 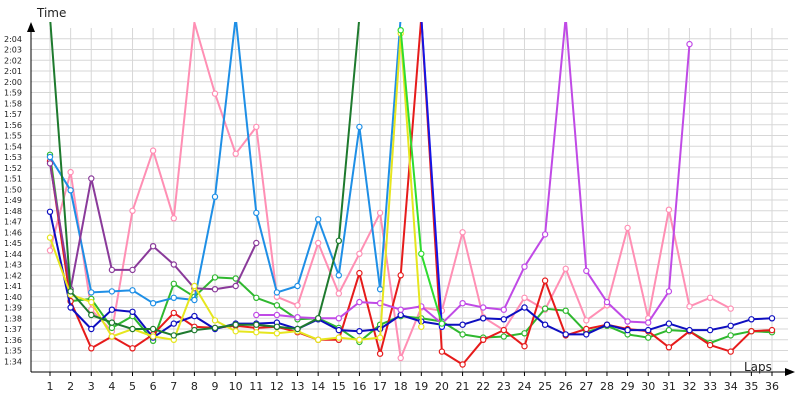 What do you see at coordinates (13, 211) in the screenshot?
I see `y-tick-label: 1:48` at bounding box center [13, 211].